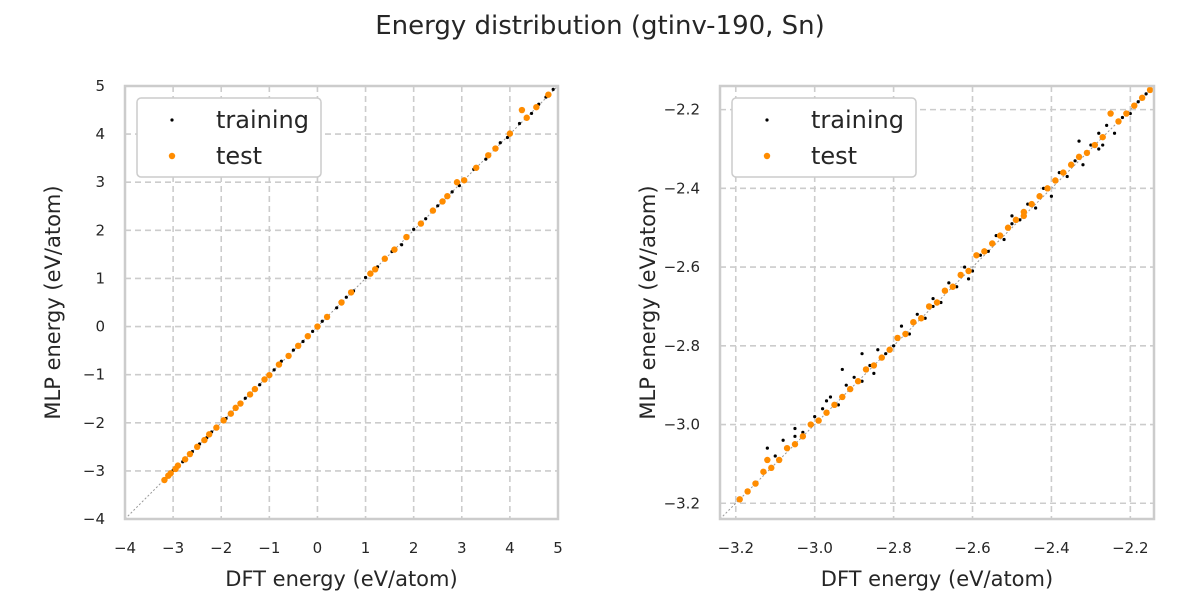 The height and width of the screenshot is (600, 1200). What do you see at coordinates (682, 503) in the screenshot?
I see `y-tick-label: −3.2` at bounding box center [682, 503].